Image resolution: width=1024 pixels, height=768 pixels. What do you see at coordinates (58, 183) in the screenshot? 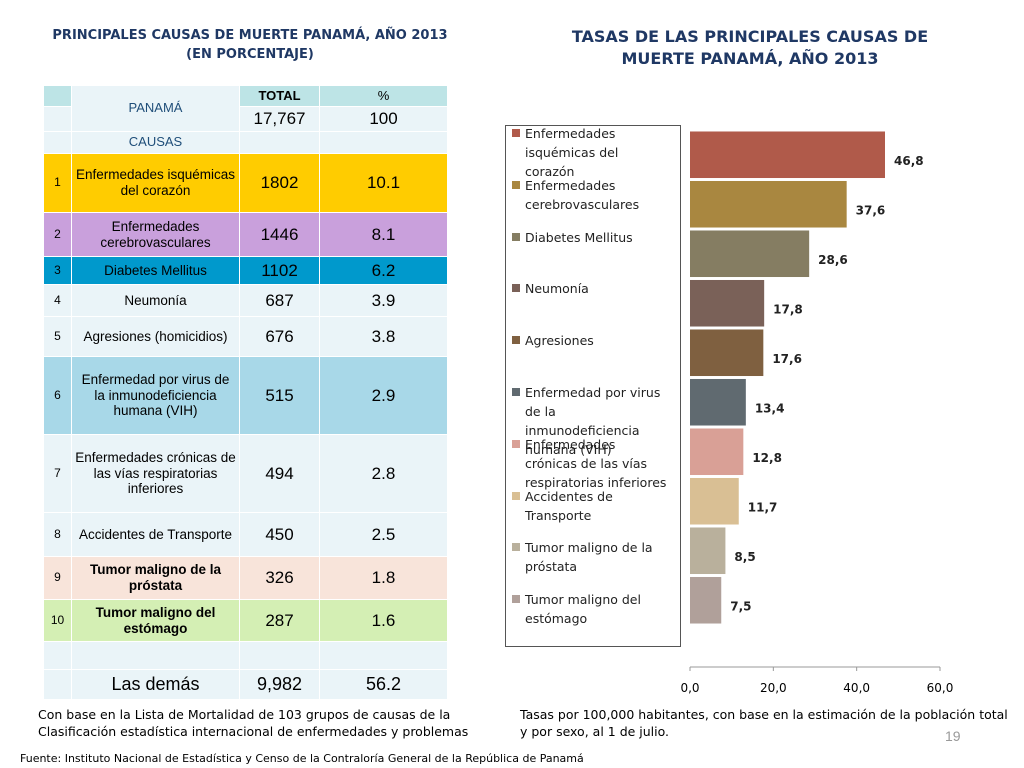
I see `table-cell: 1` at bounding box center [58, 183].